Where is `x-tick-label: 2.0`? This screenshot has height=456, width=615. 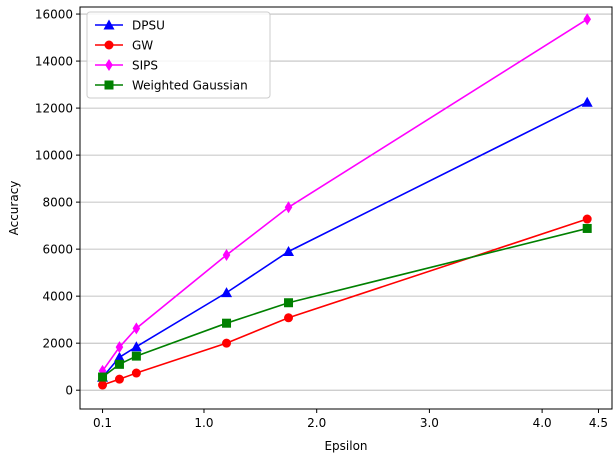 x-tick-label: 2.0 is located at coordinates (316, 423).